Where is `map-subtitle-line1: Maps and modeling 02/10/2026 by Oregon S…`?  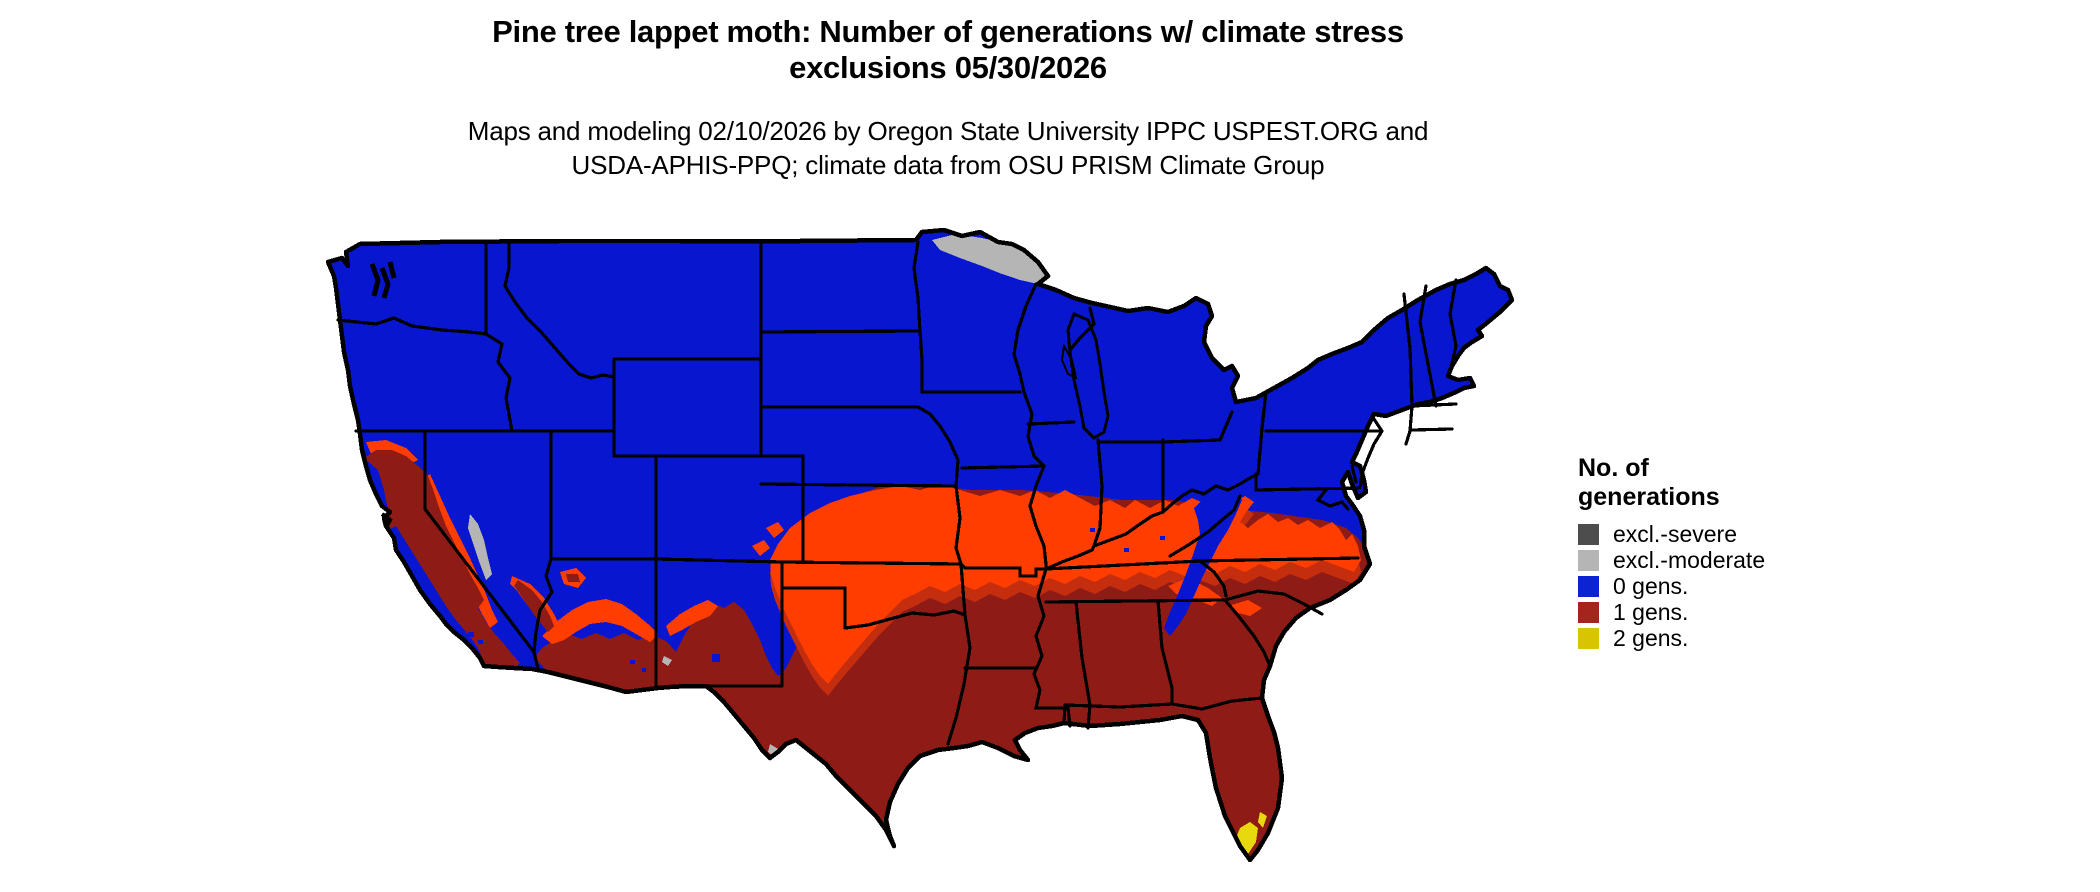
map-subtitle-line1: Maps and modeling 02/10/2026 by Oregon S… is located at coordinates (948, 131).